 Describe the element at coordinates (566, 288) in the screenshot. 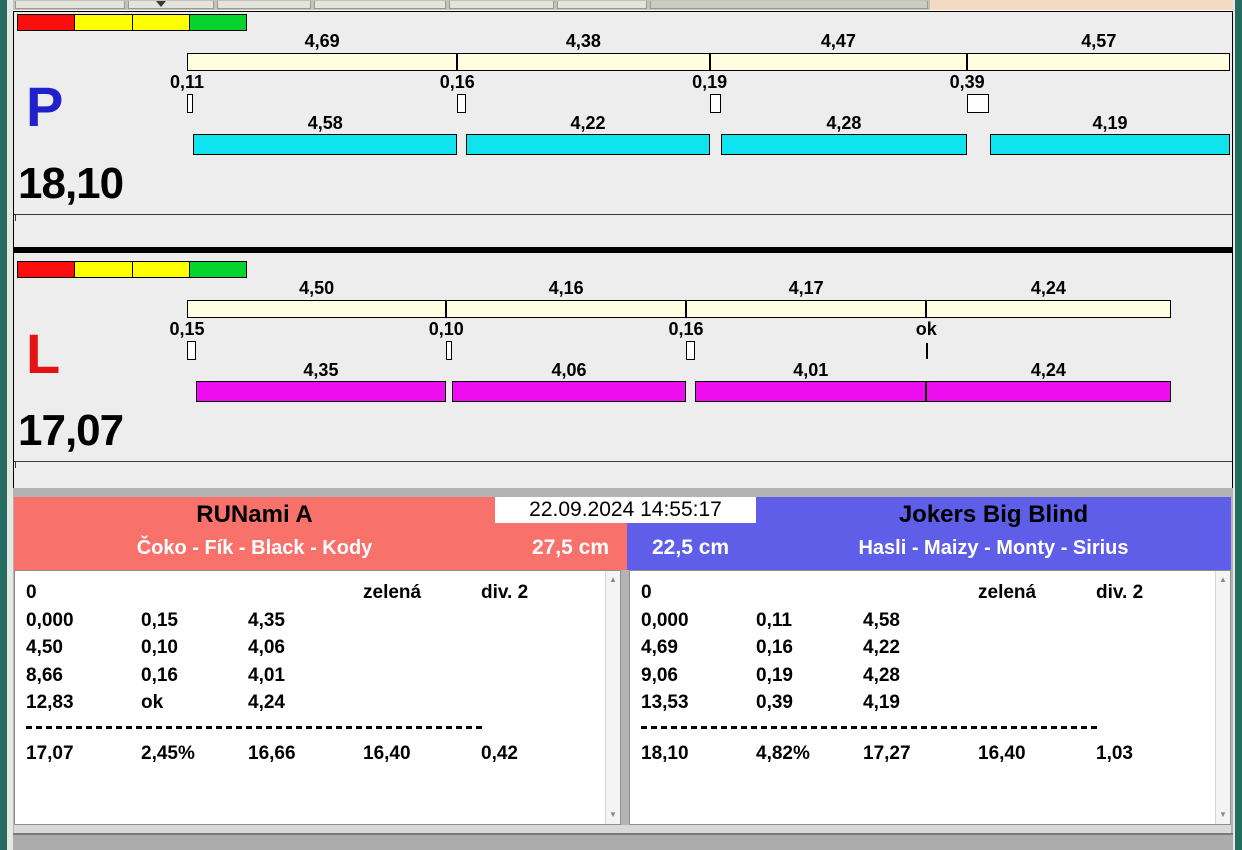

I see `split-time-label: 4,16` at that location.